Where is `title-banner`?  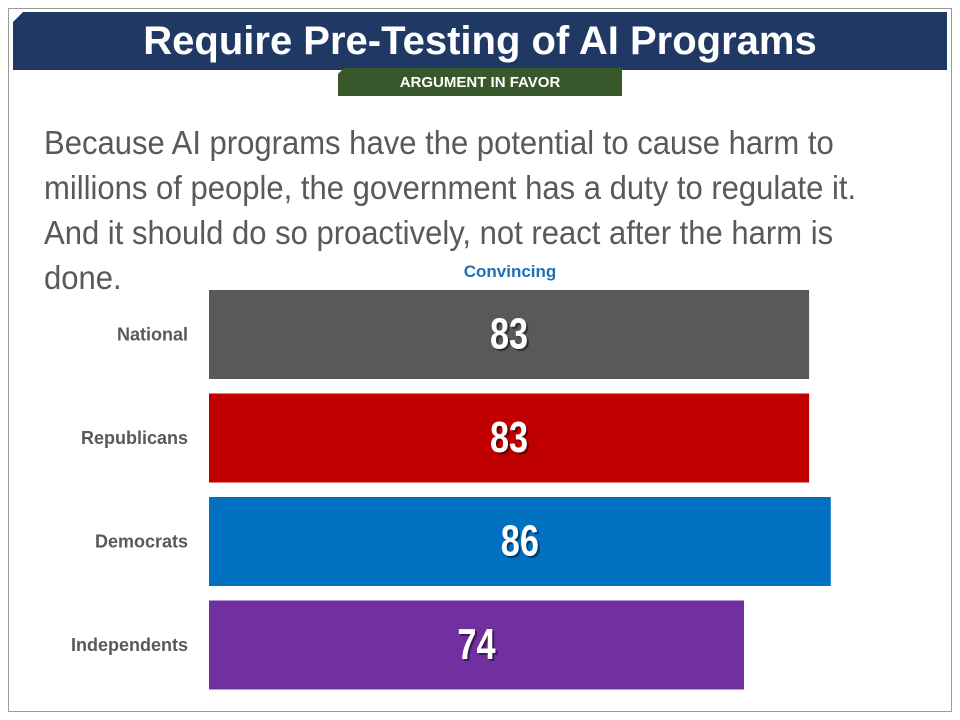 title-banner is located at coordinates (480, 41).